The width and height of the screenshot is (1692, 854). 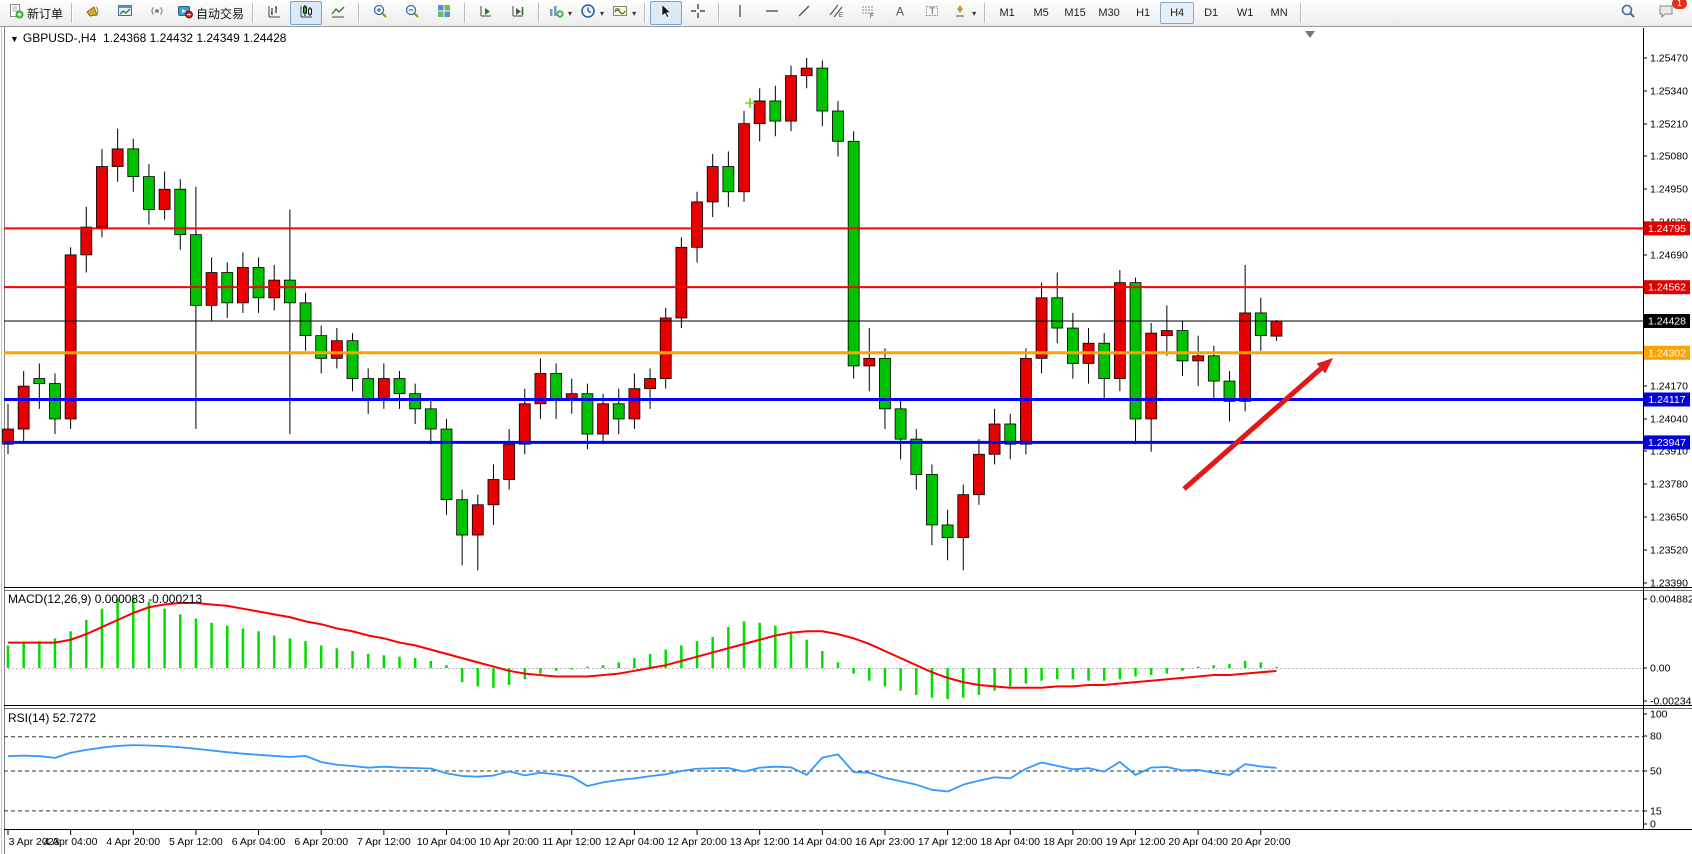 What do you see at coordinates (71, 842) in the screenshot?
I see `time-label: 4 Apr 04:00` at bounding box center [71, 842].